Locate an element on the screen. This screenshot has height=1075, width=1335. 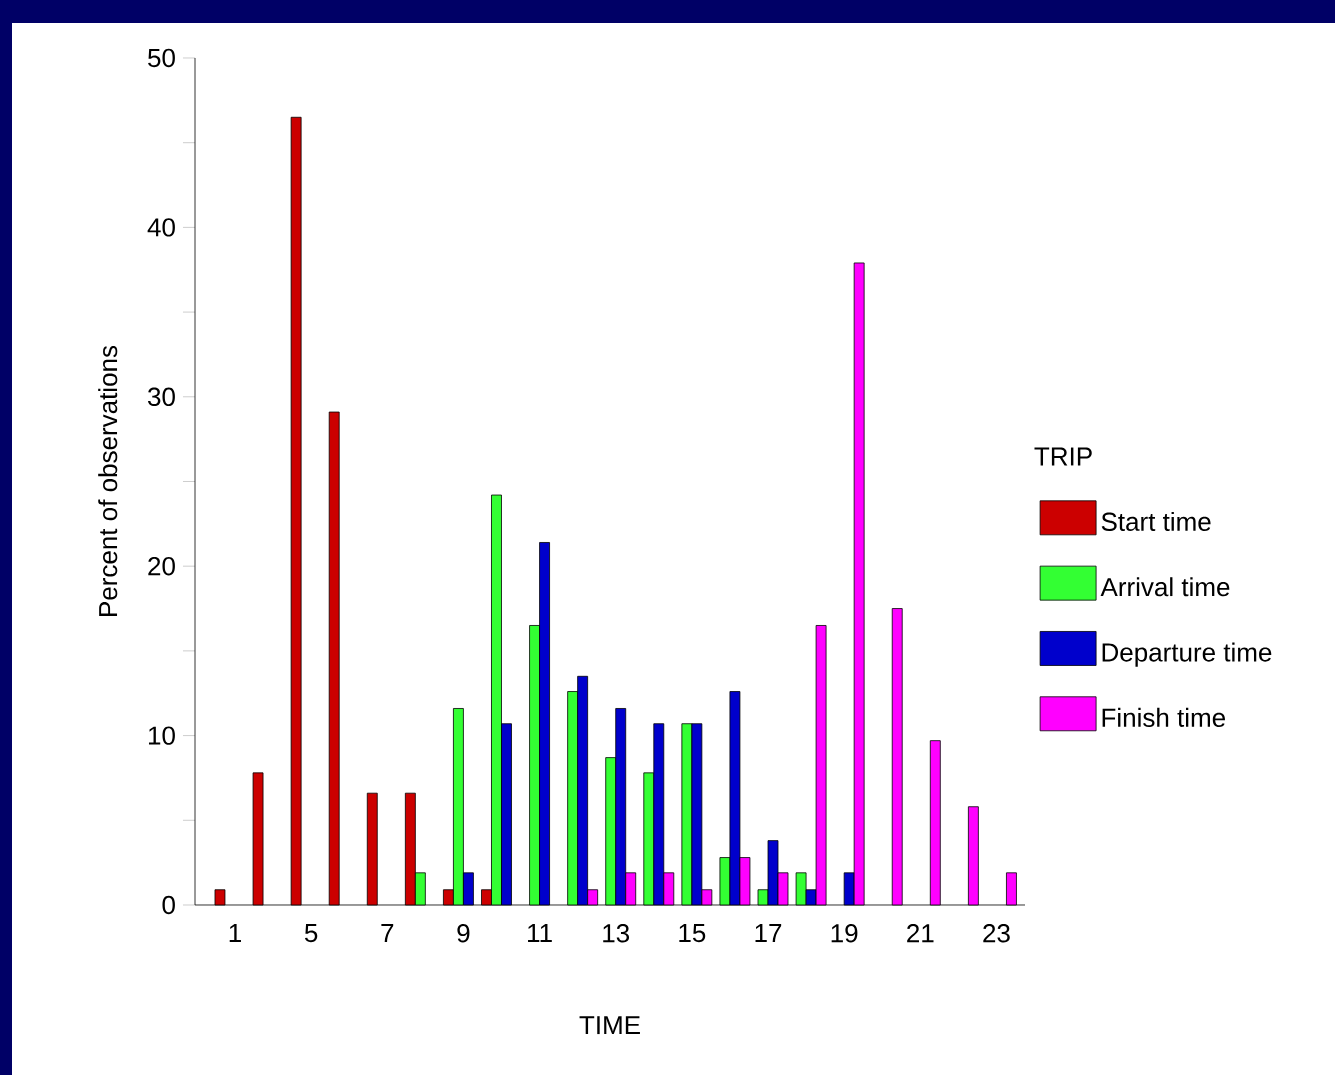
legend-label: Finish time is located at coordinates (1163, 717).